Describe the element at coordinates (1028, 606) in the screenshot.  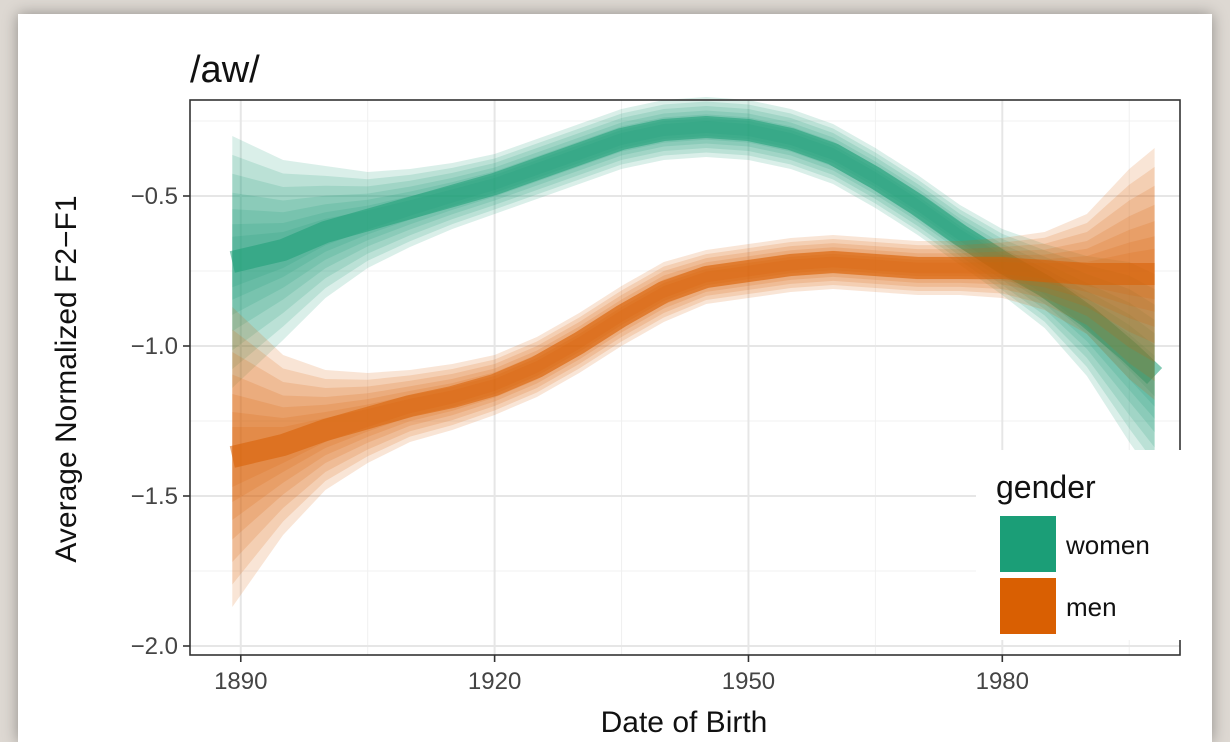
I see `legend-key-men` at that location.